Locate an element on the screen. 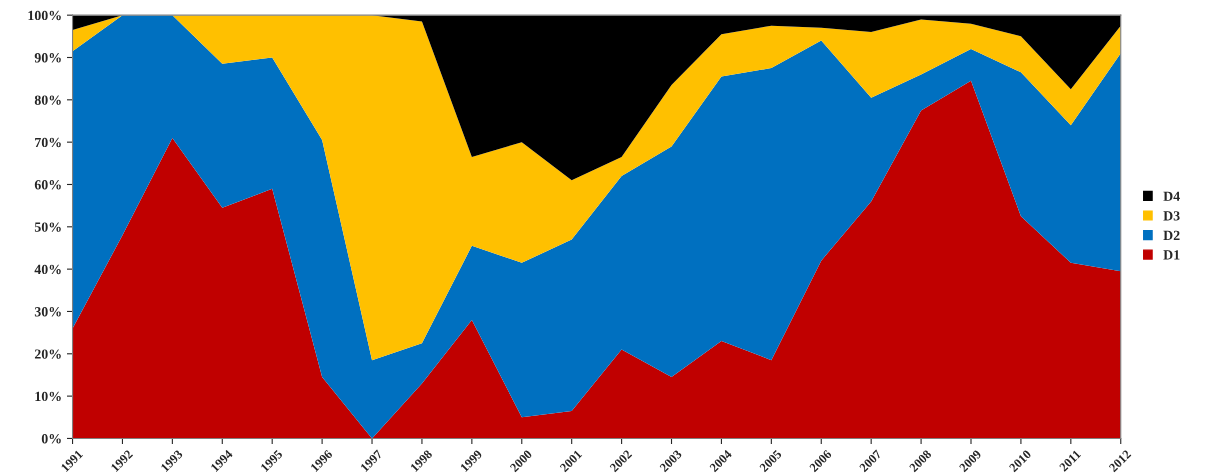 The height and width of the screenshot is (474, 1209). y-tick-label: 30% is located at coordinates (47, 312).